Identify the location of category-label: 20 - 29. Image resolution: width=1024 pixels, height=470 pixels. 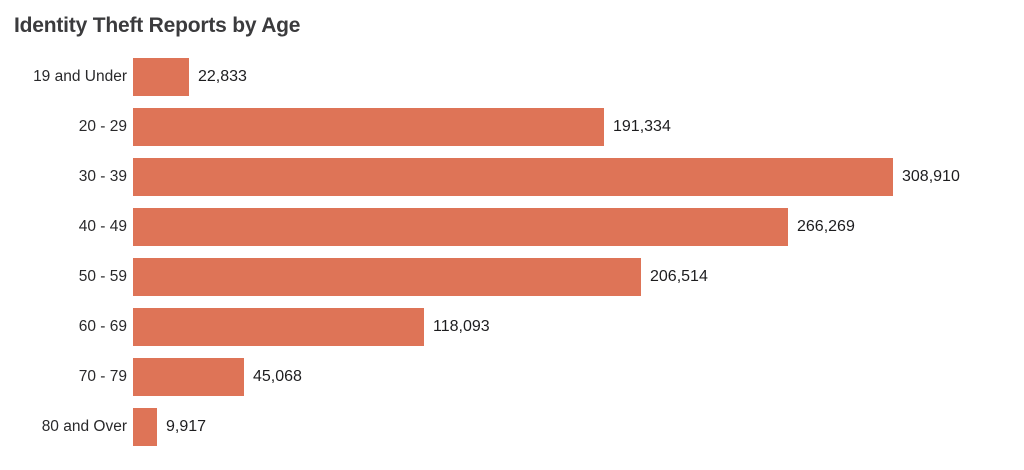
(102, 126).